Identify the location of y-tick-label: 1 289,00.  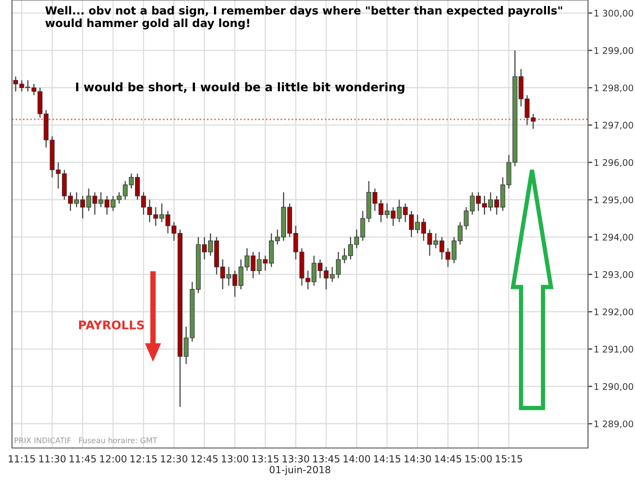
(614, 424).